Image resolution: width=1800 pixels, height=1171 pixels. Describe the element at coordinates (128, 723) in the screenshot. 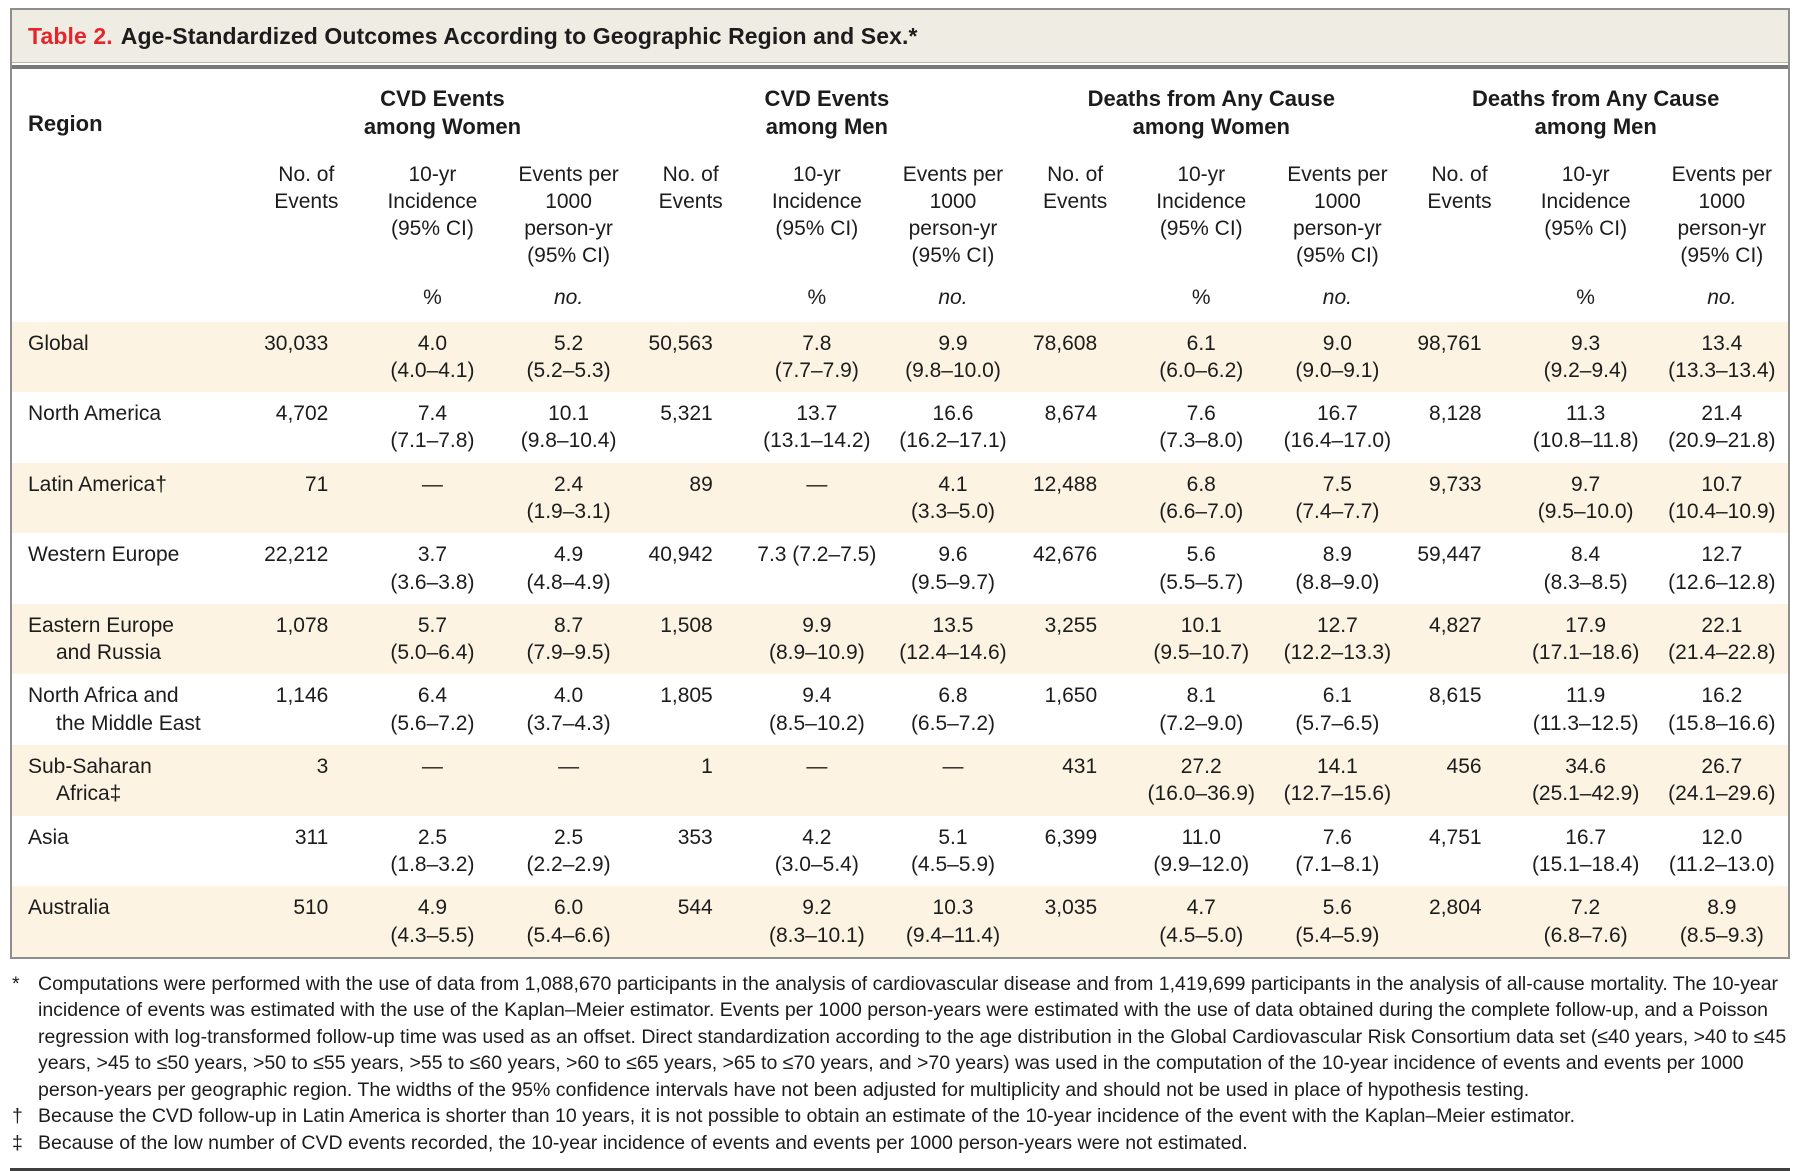

I see `region-name-line2: the Middle East` at that location.